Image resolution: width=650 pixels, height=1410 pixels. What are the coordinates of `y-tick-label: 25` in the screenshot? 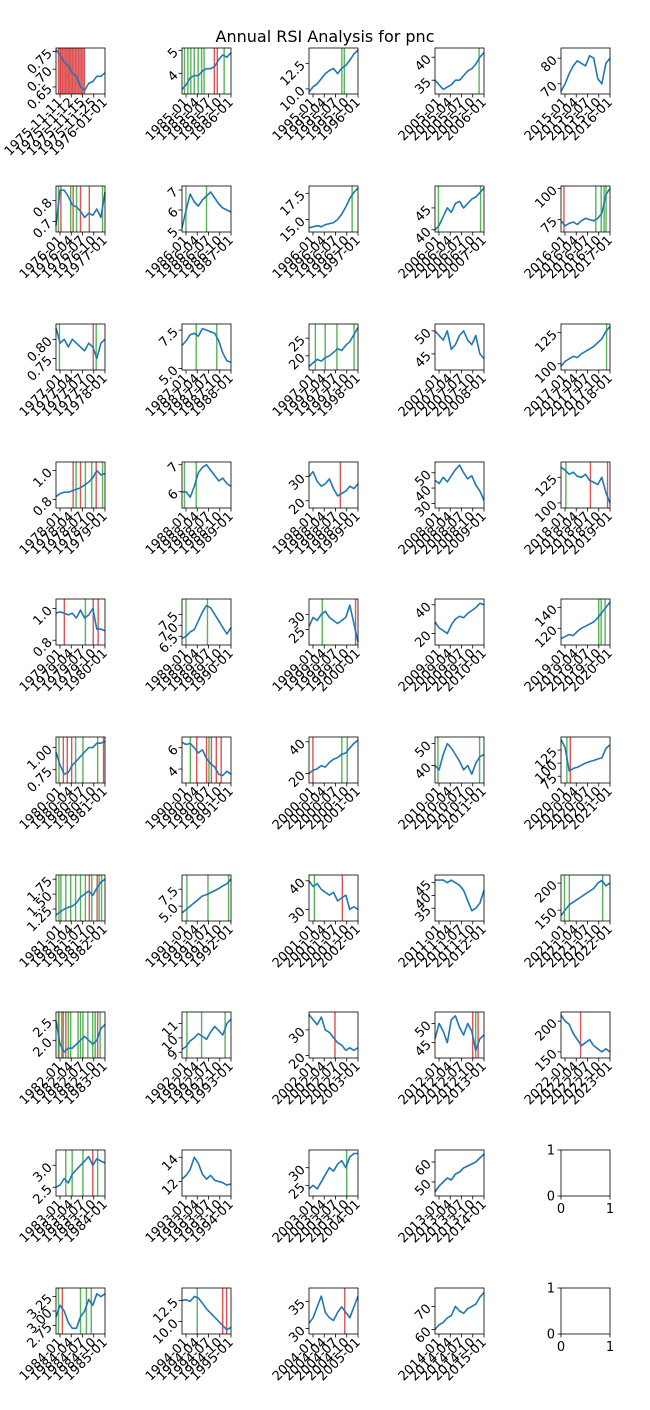 It's located at (297, 636).